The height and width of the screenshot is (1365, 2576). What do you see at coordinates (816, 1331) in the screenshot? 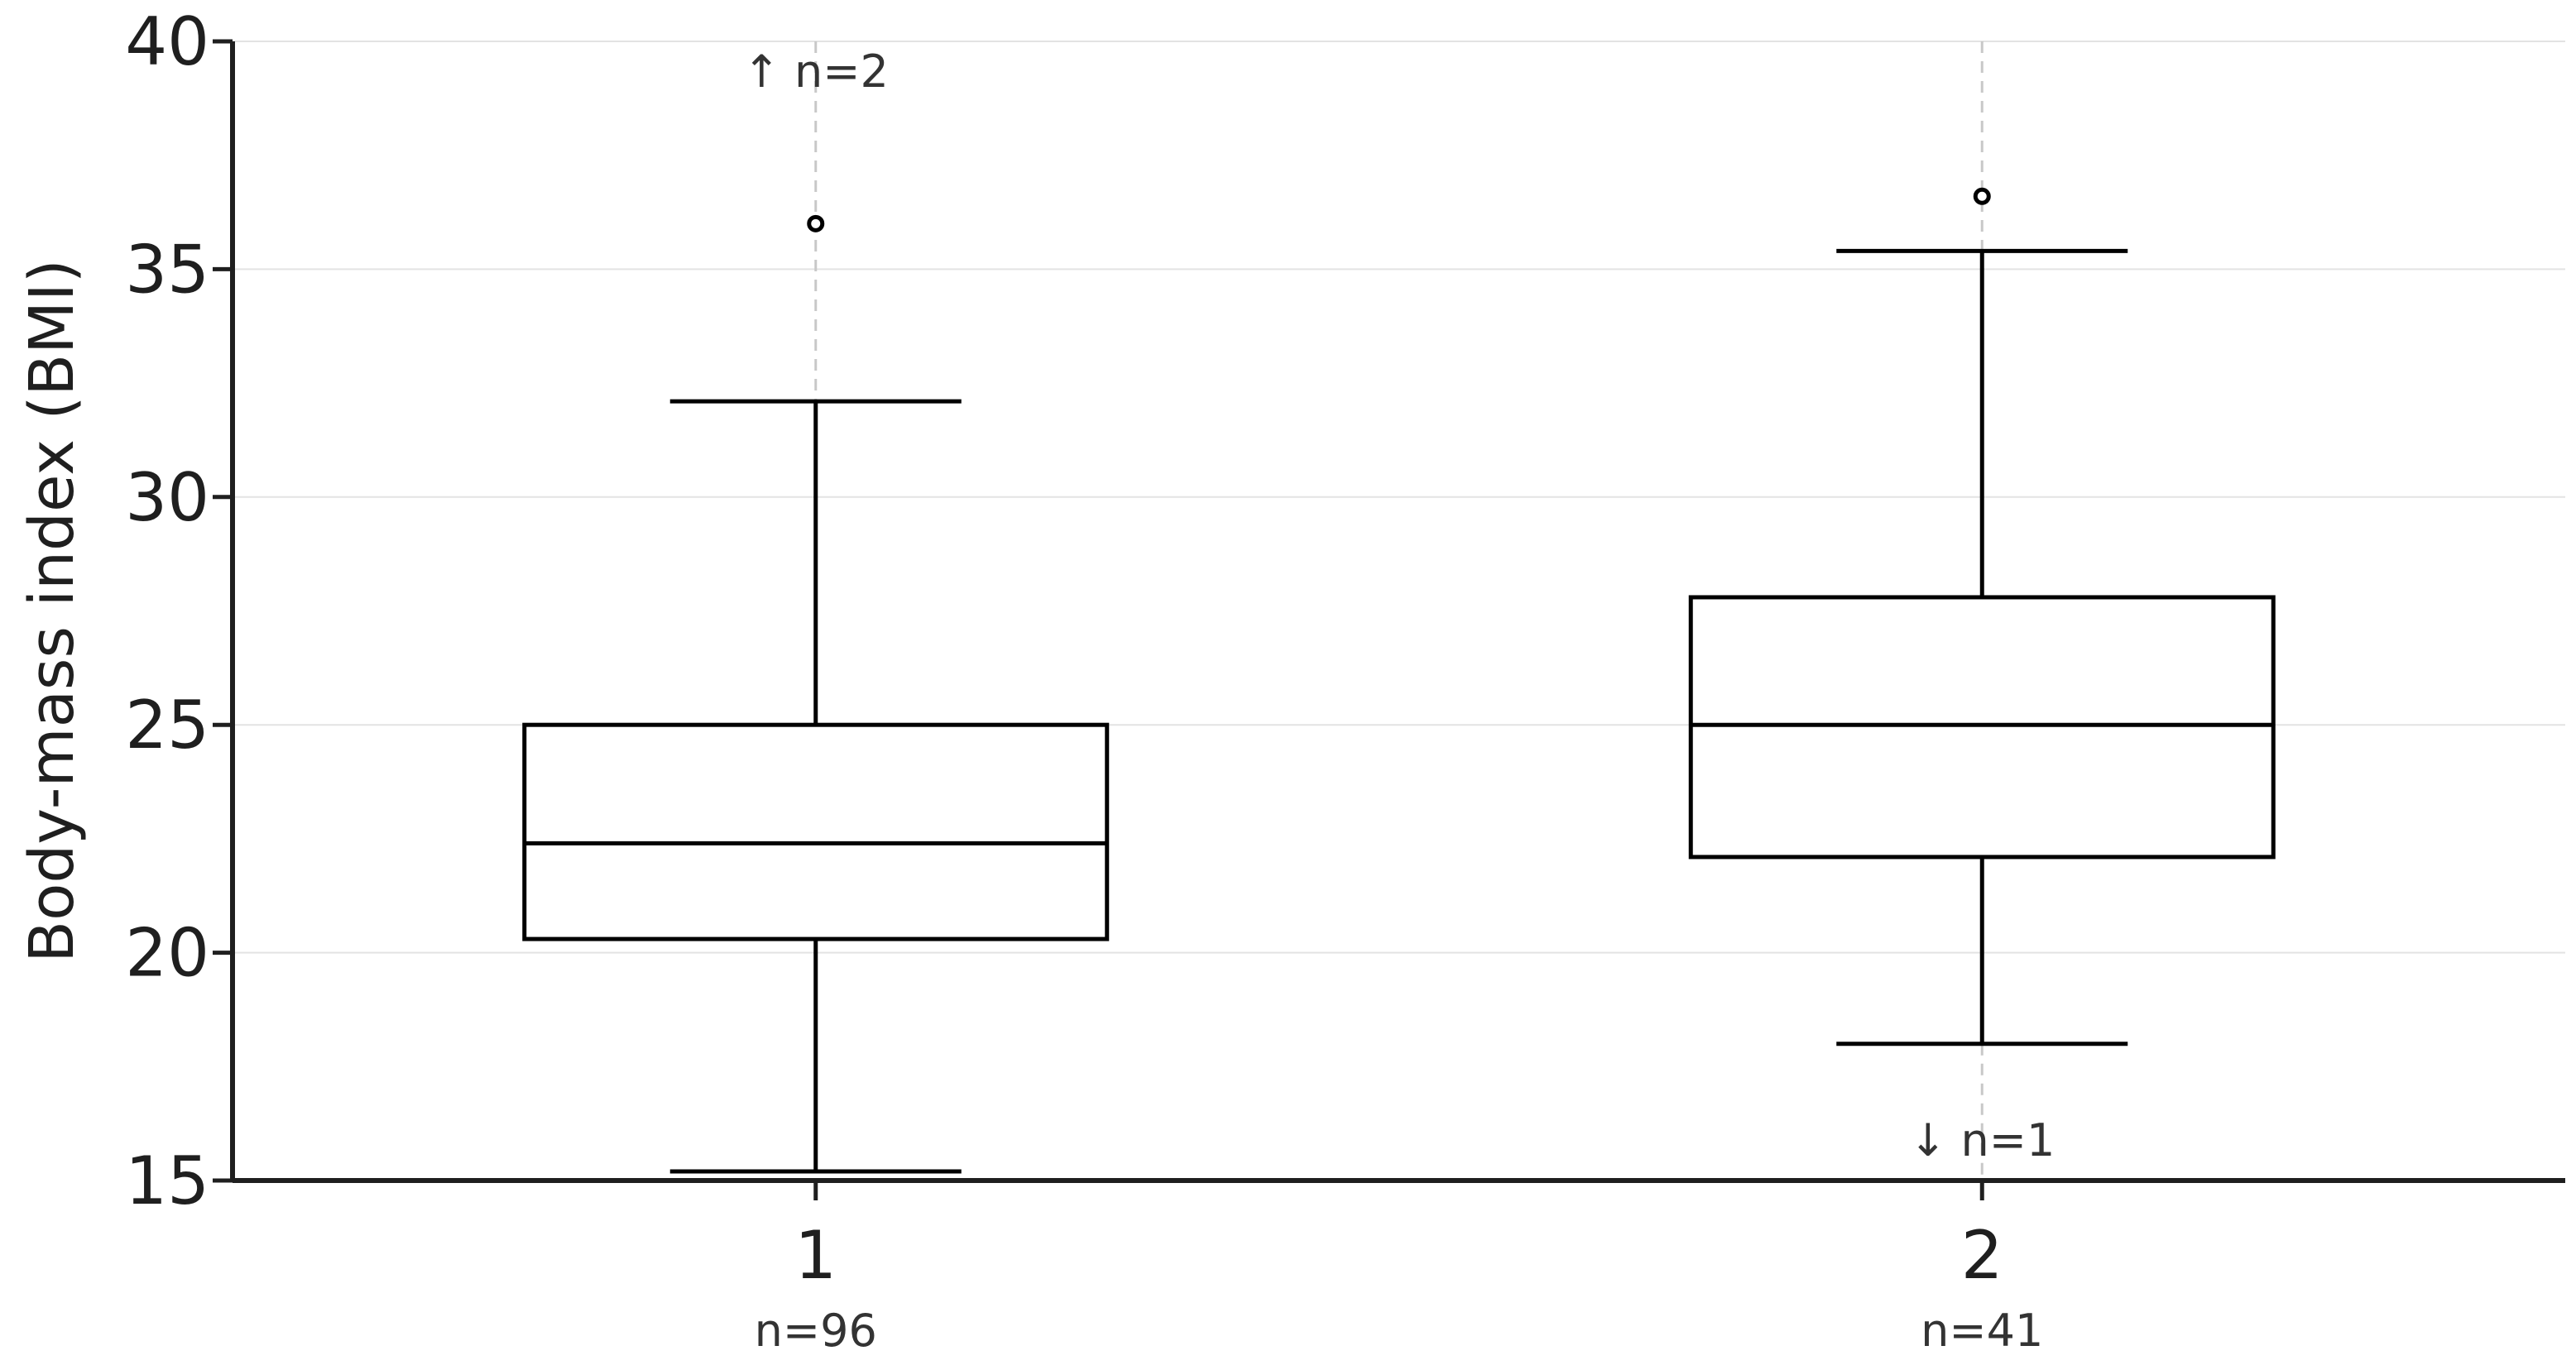
I see `group-count-label: n=96` at bounding box center [816, 1331].